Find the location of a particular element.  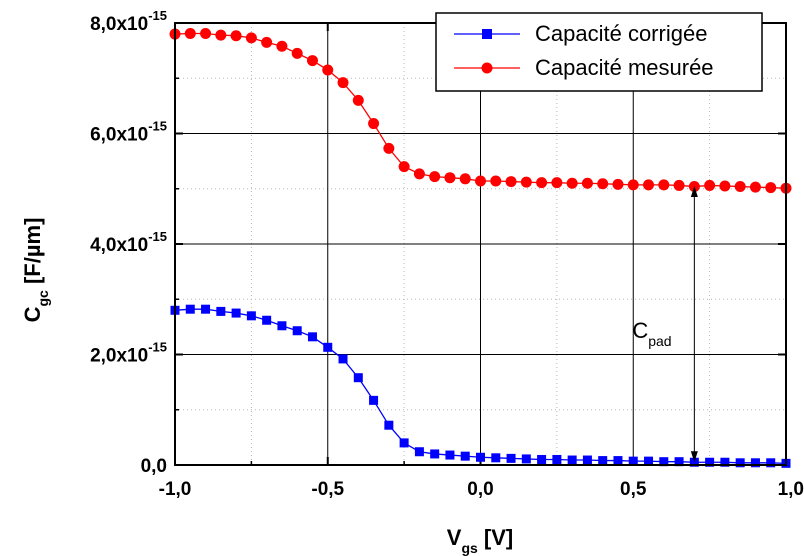

y-axis-title-main: C is located at coordinates (32, 314).